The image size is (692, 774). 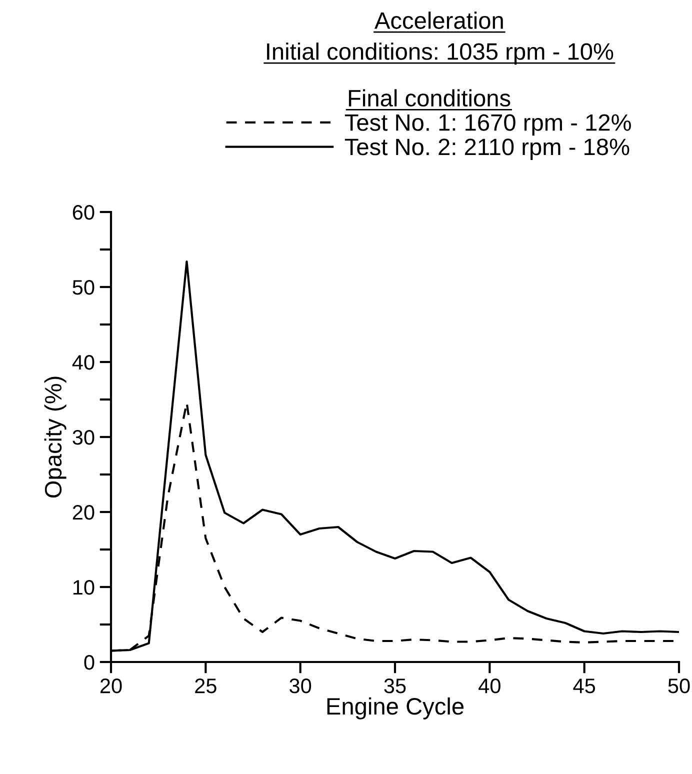 What do you see at coordinates (83, 362) in the screenshot?
I see `y-tick-label: 40` at bounding box center [83, 362].